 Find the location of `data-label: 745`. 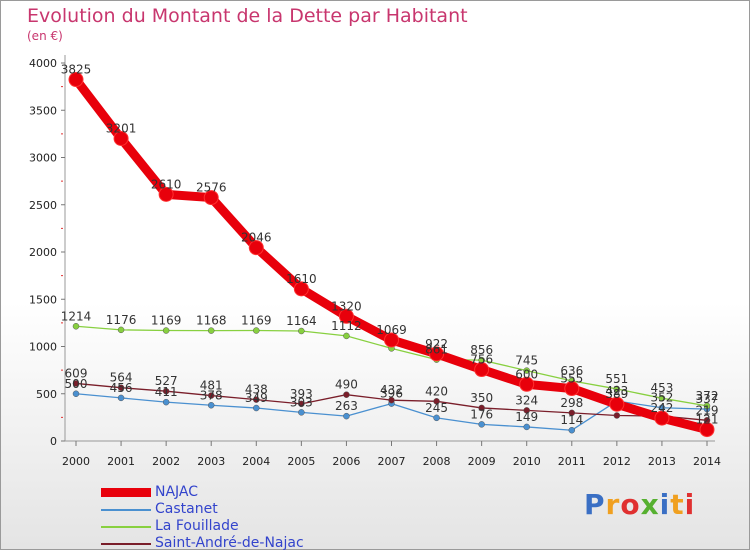

data-label: 745 is located at coordinates (526, 361).